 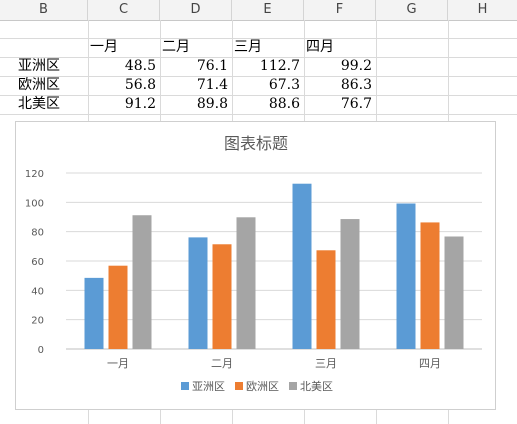 I want to click on cell-value: 71.4, so click(x=212, y=85).